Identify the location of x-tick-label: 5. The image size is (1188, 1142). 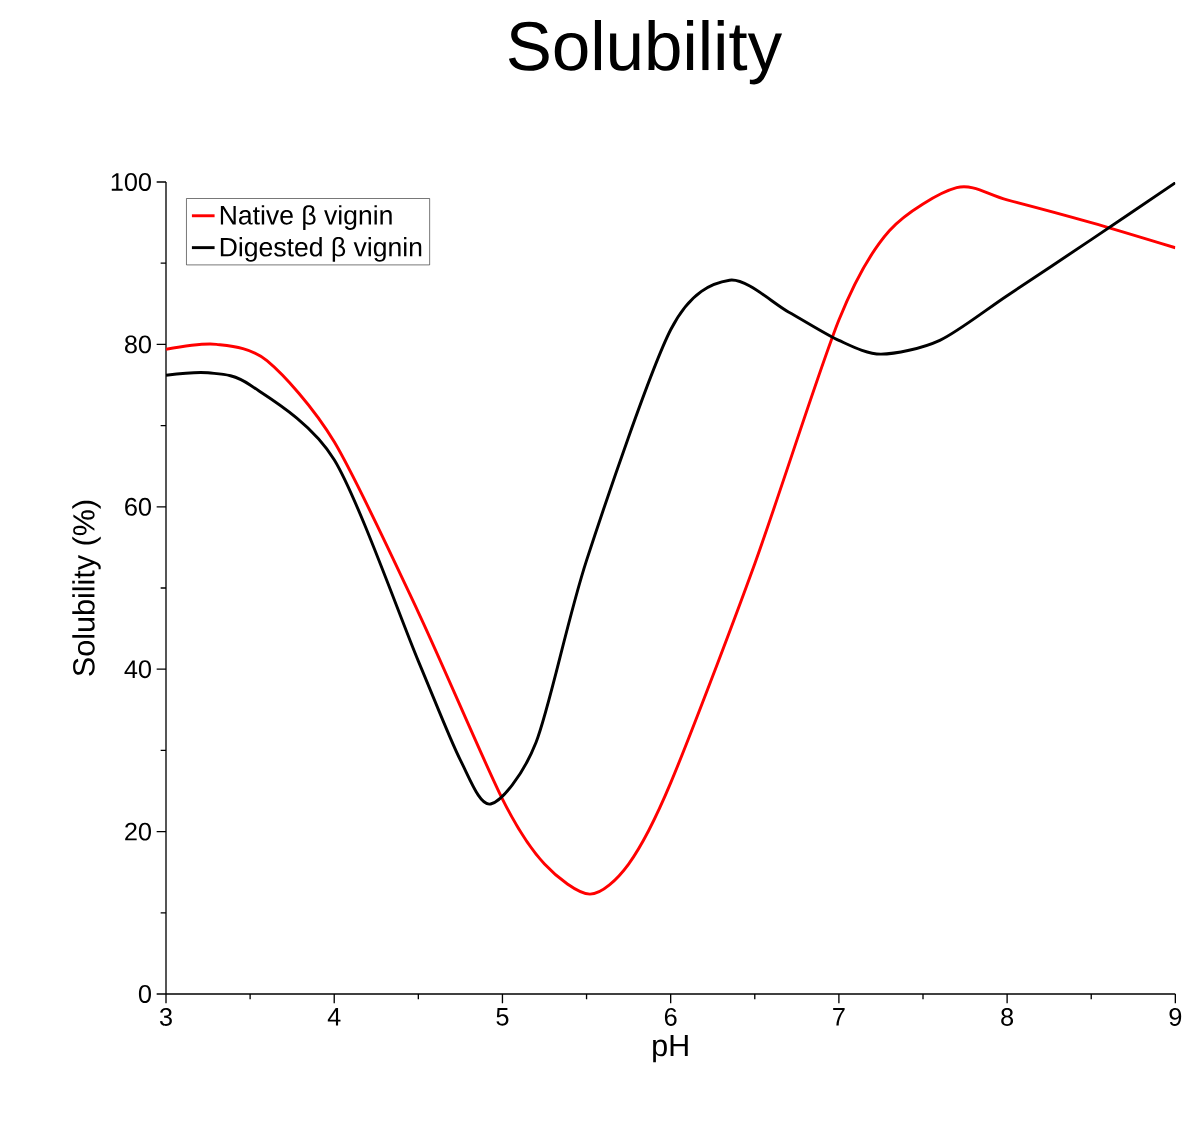
(502, 1017).